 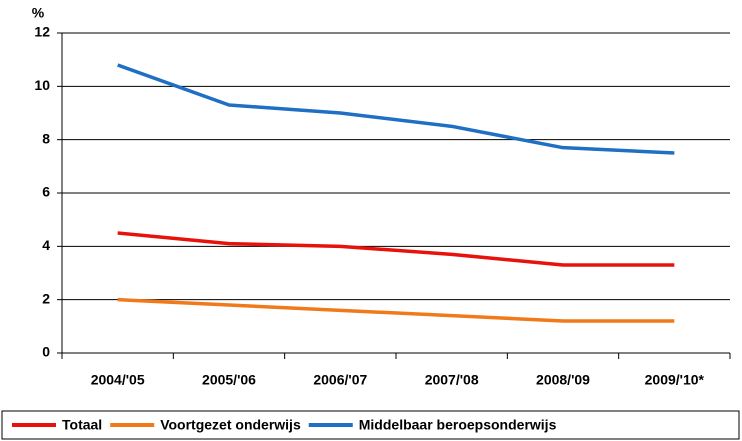 What do you see at coordinates (42, 85) in the screenshot?
I see `y-tick-label: 10` at bounding box center [42, 85].